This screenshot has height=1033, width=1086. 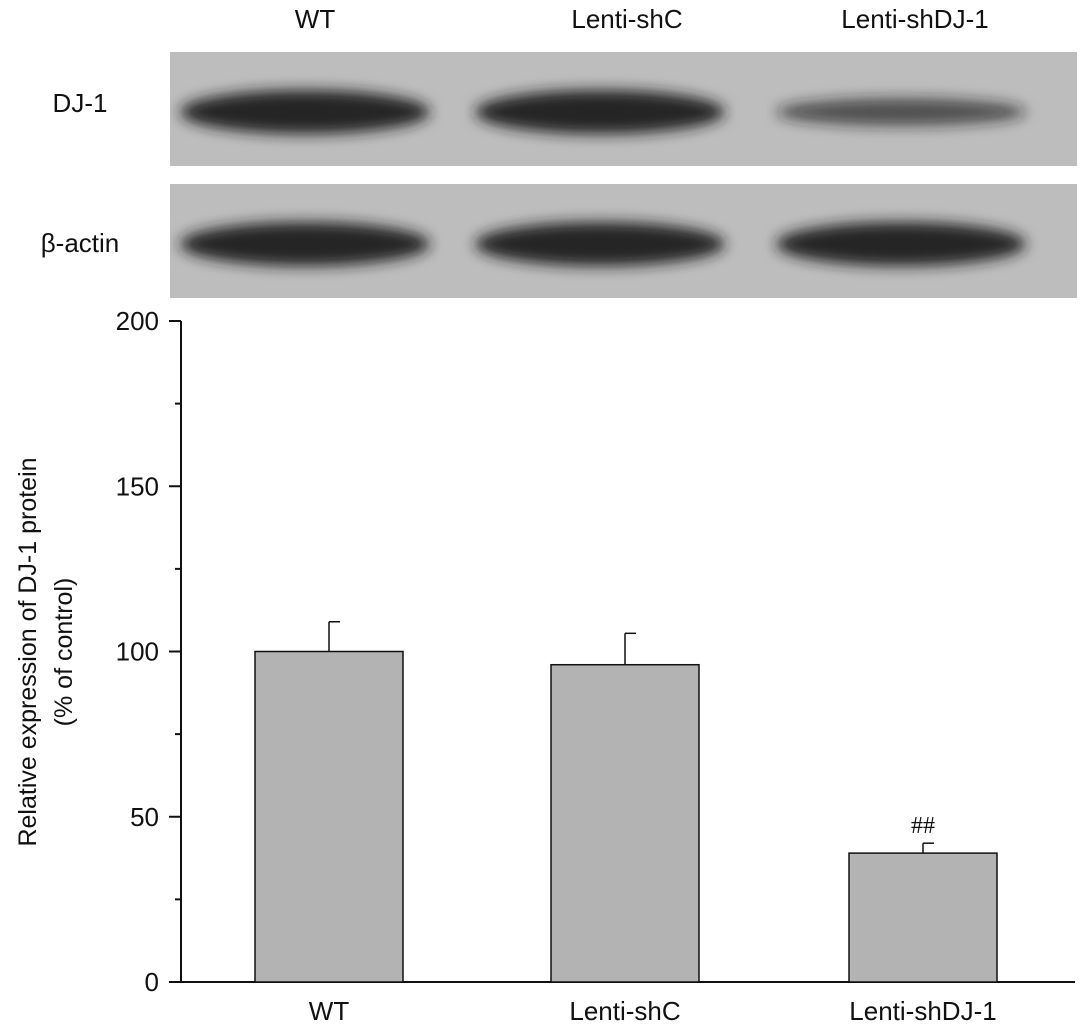 I want to click on x-tick-label: WT, so click(x=329, y=1011).